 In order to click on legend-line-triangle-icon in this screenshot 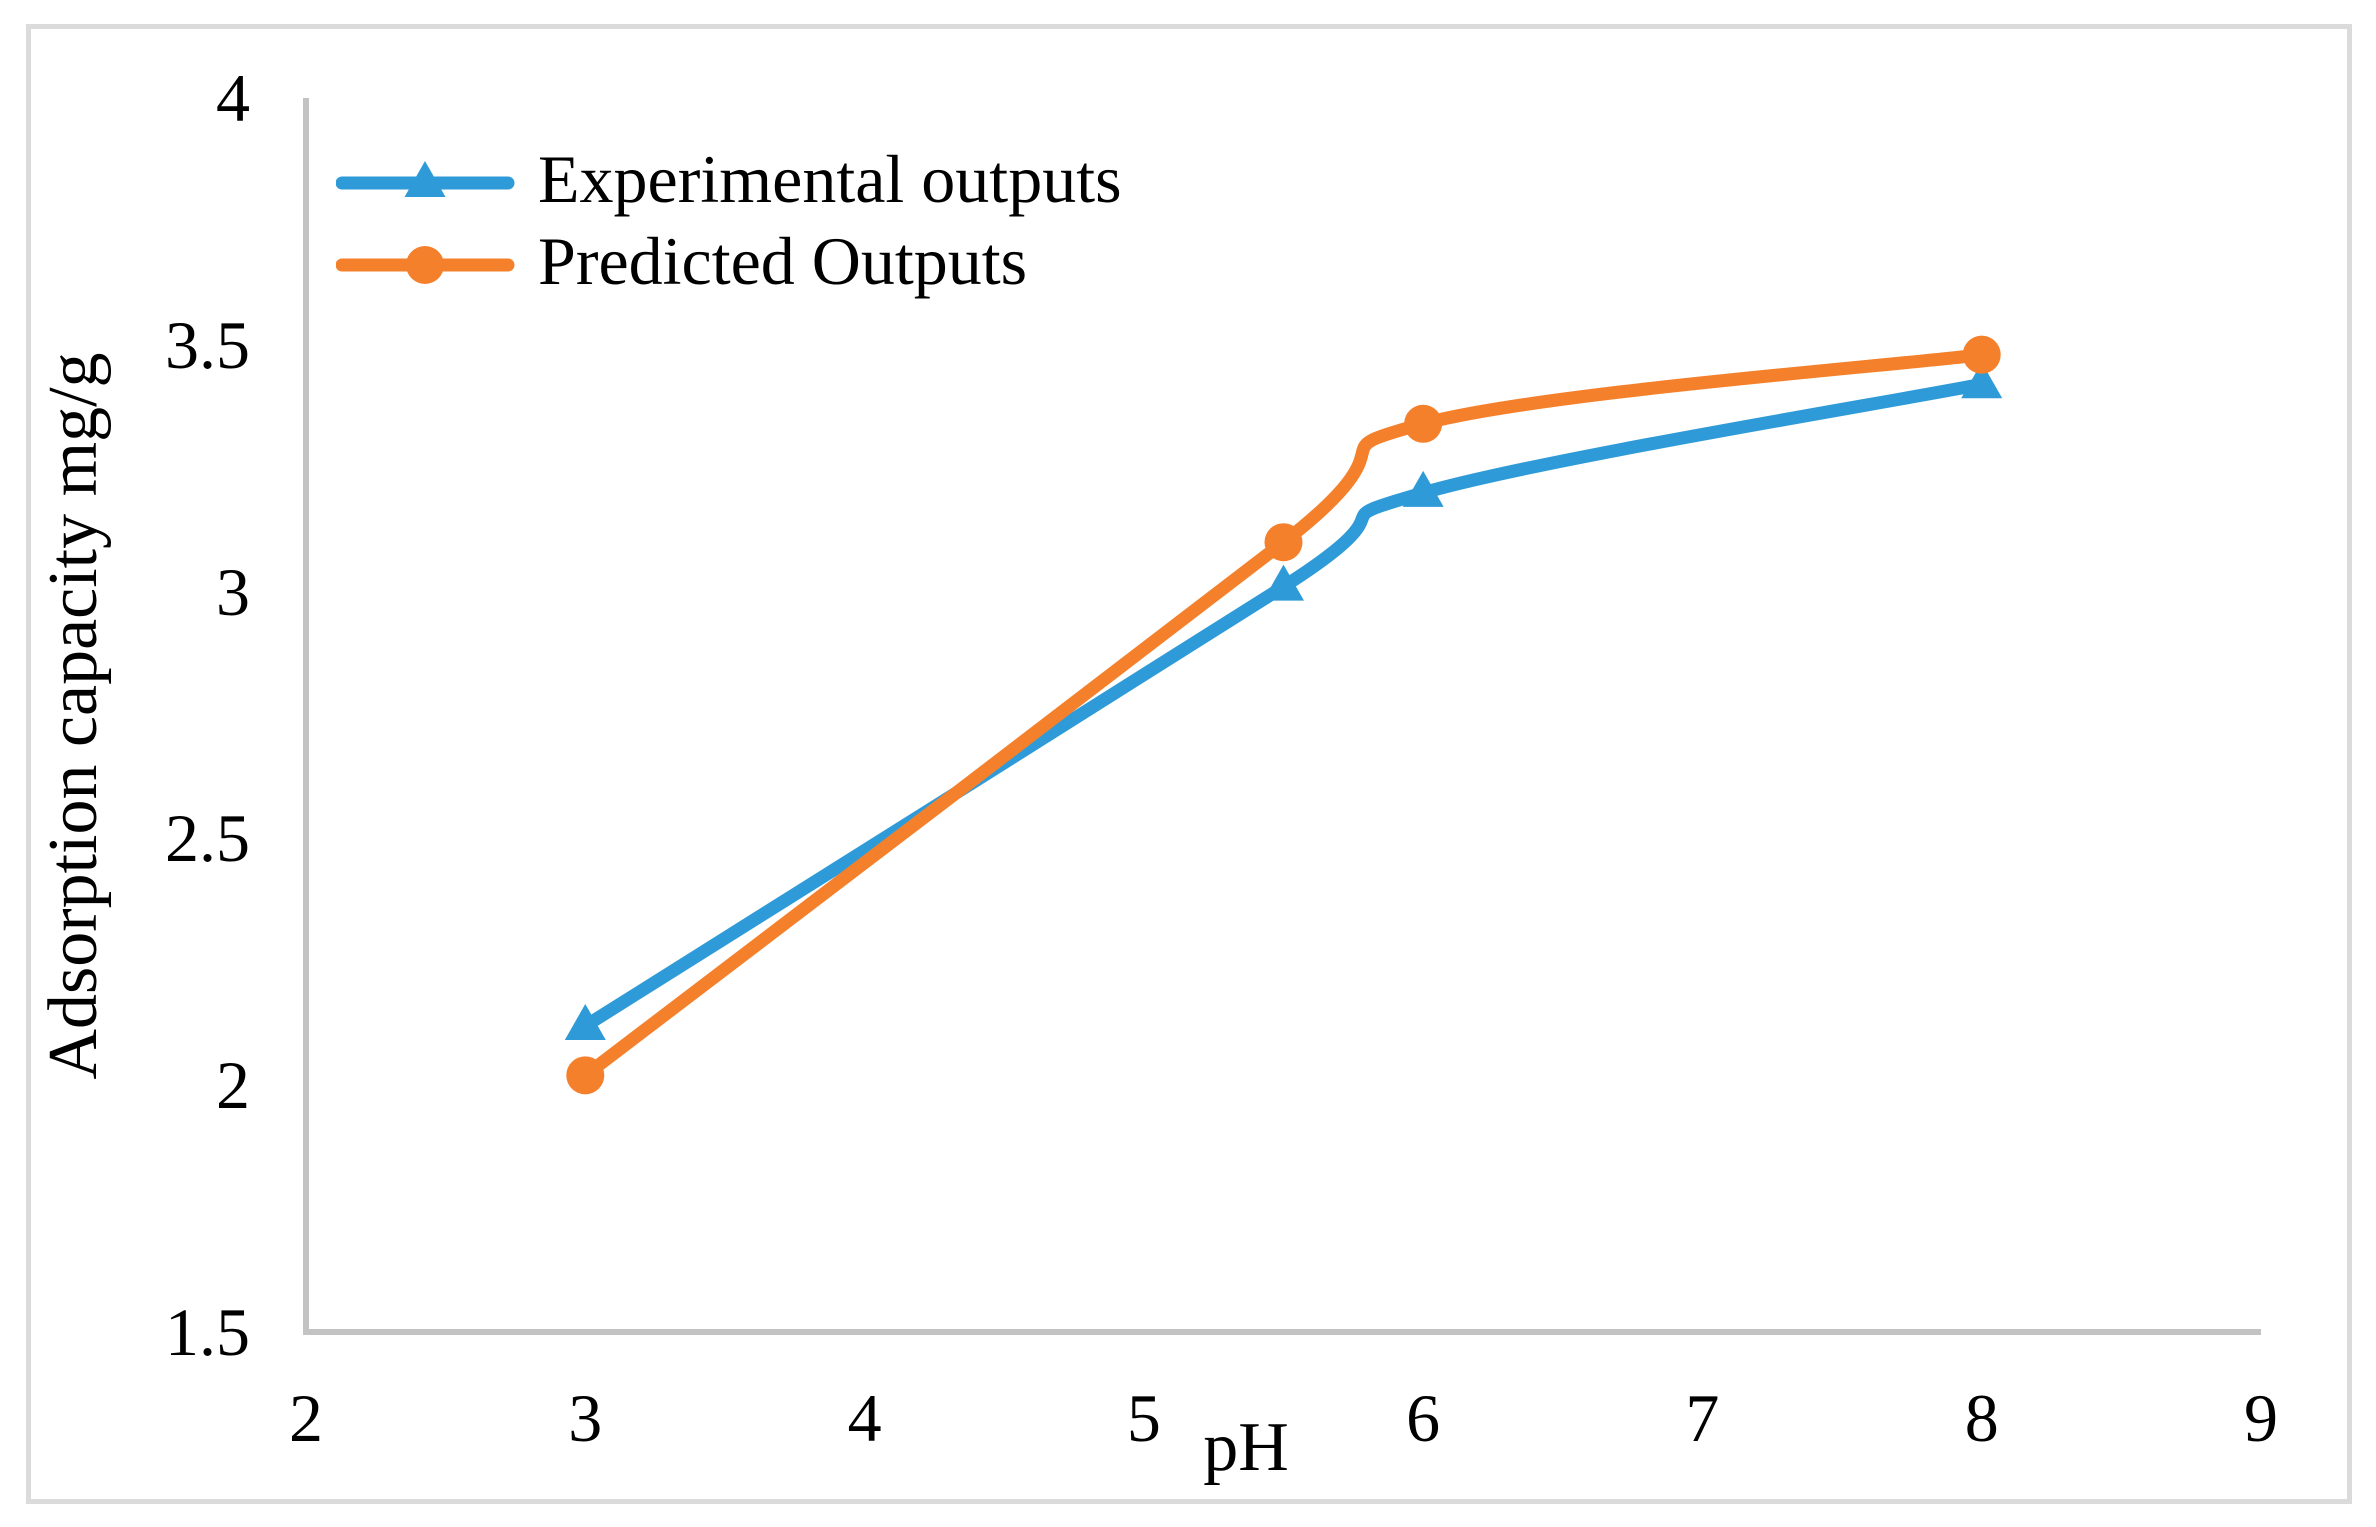, I will do `click(425, 179)`.